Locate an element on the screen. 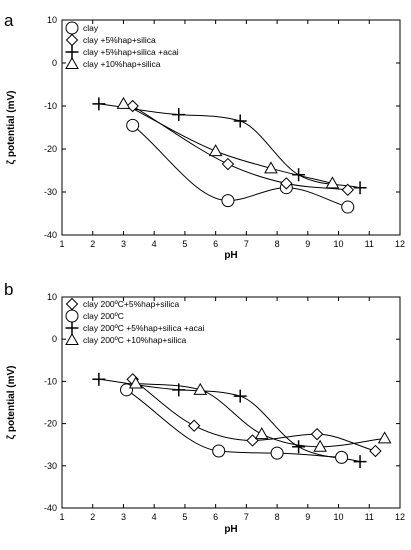 The height and width of the screenshot is (550, 411). series-points-plus is located at coordinates (229, 420).